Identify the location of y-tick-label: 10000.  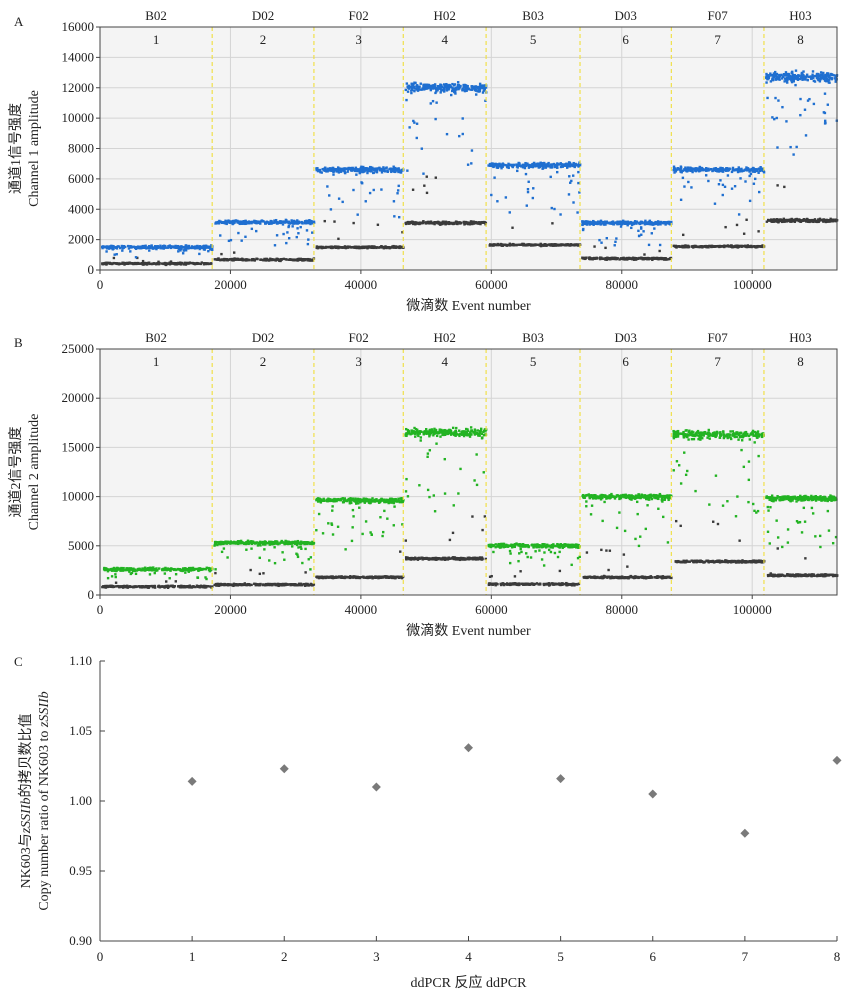
(78, 117).